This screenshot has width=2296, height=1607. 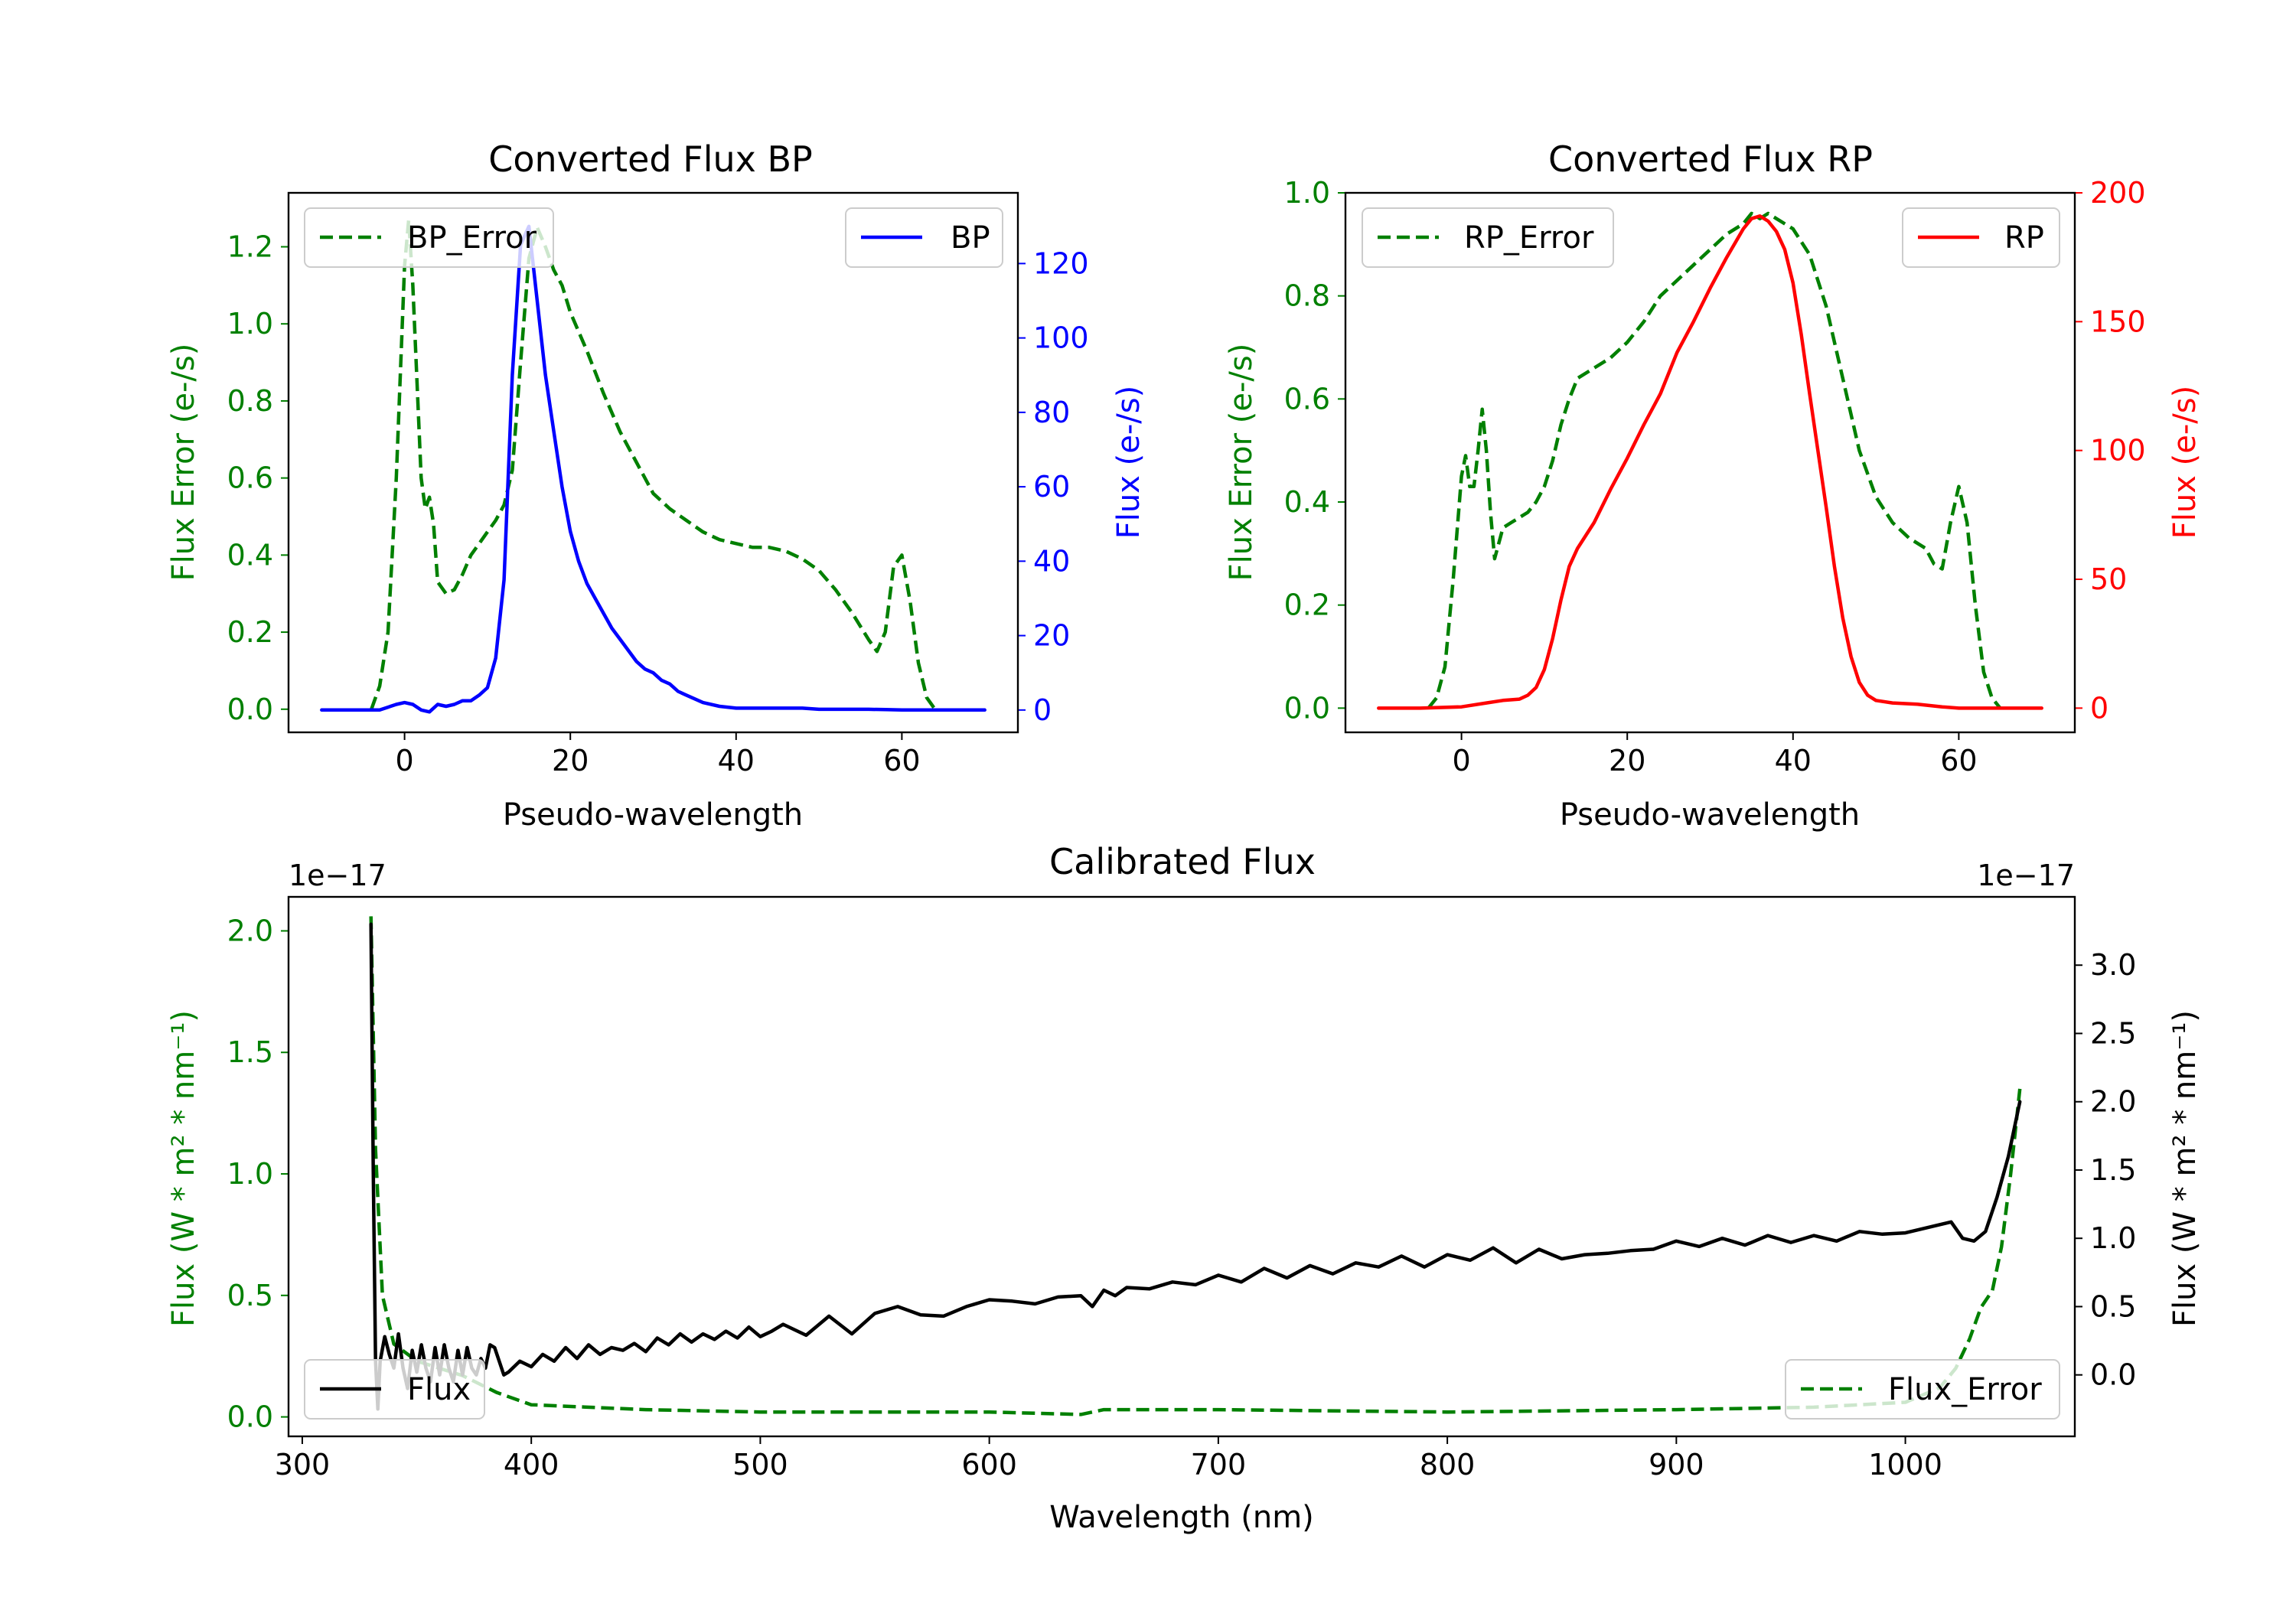 I want to click on rp-error-legend-label: RP_Error, so click(x=1529, y=238).